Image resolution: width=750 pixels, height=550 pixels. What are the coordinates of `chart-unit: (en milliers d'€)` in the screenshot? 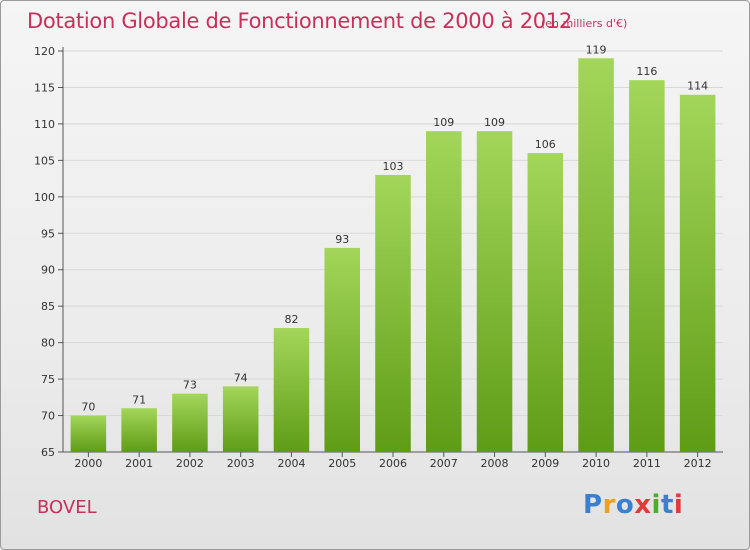 It's located at (584, 23).